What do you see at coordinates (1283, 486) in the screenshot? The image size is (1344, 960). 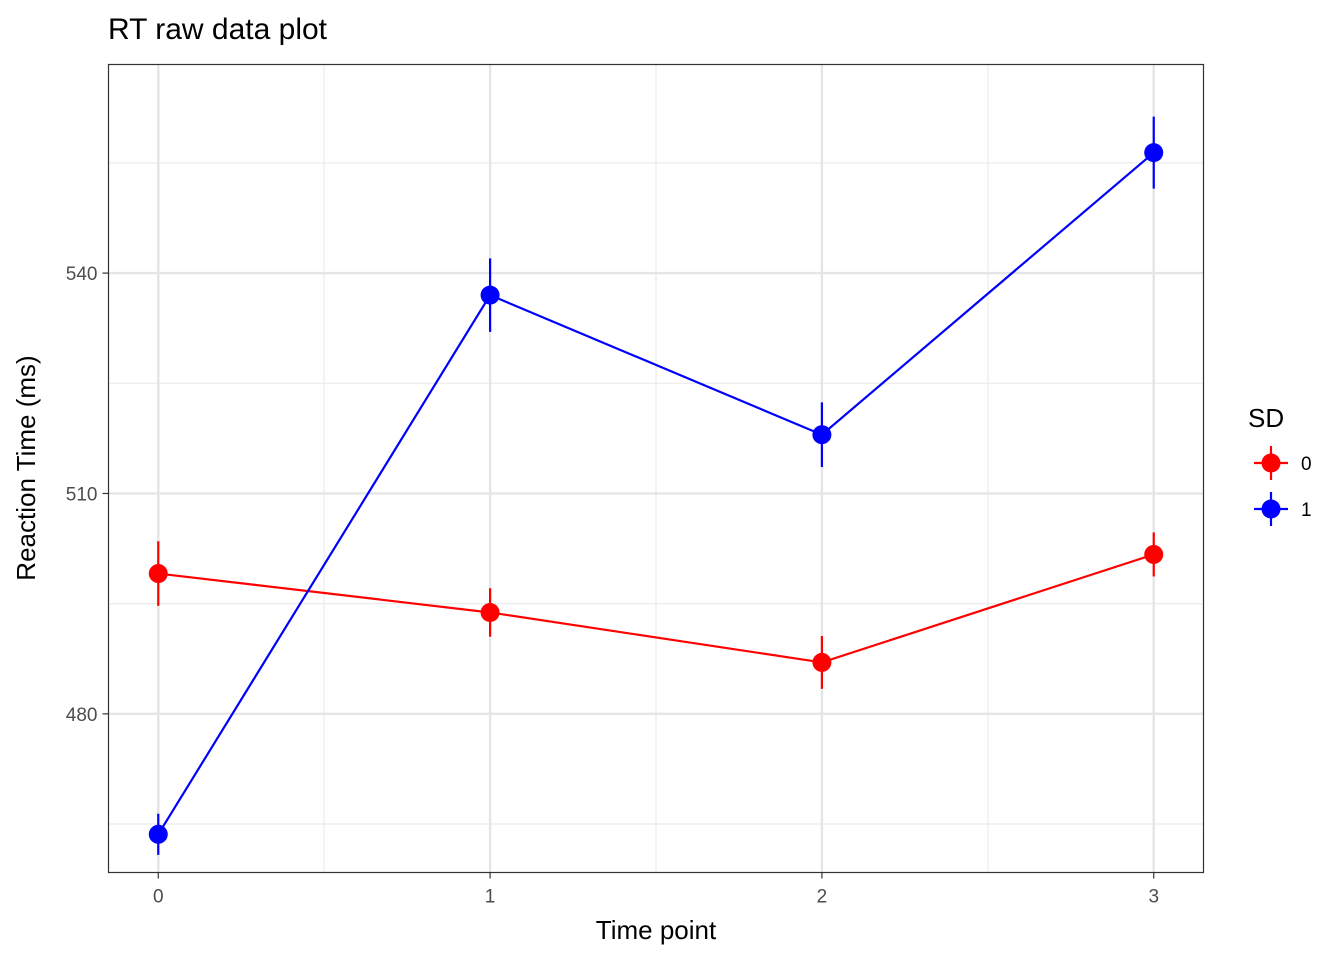 I see `legend-items: 01` at bounding box center [1283, 486].